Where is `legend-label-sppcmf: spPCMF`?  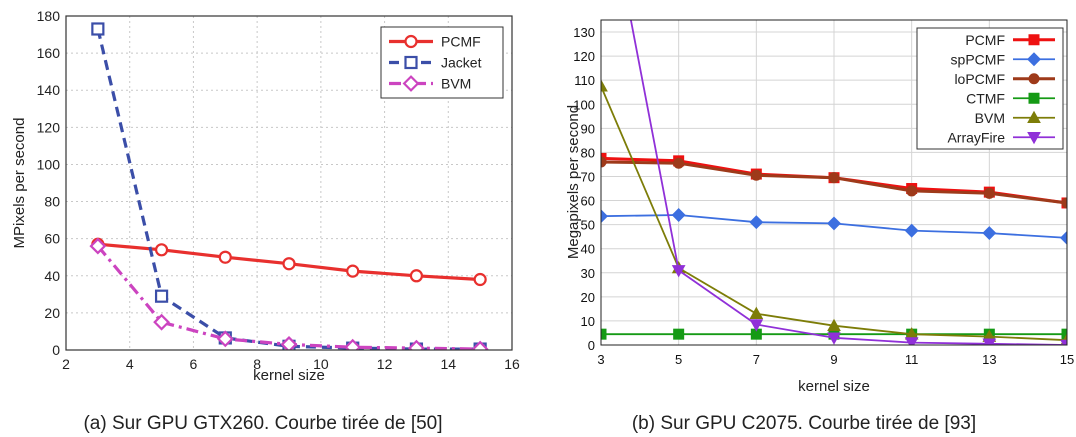
legend-label-sppcmf: spPCMF is located at coordinates (978, 59).